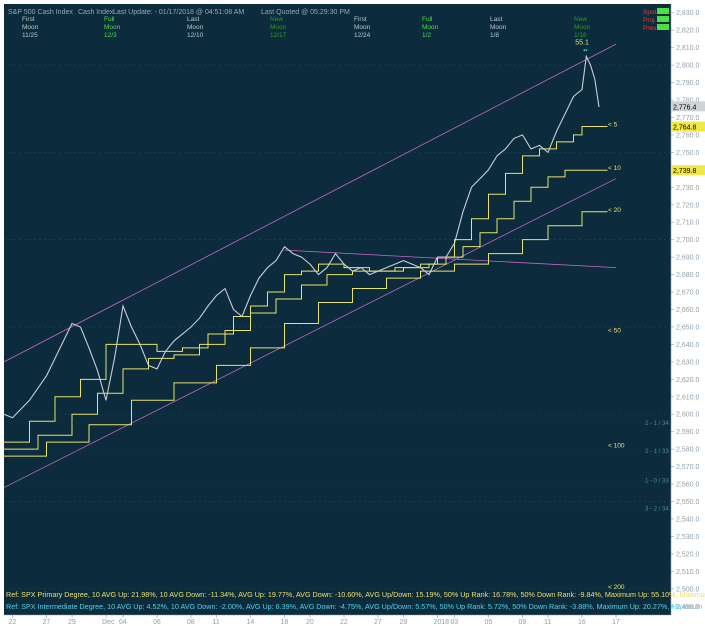 The image size is (705, 626). I want to click on fib-label: 3 - 2 / 34, so click(657, 510).